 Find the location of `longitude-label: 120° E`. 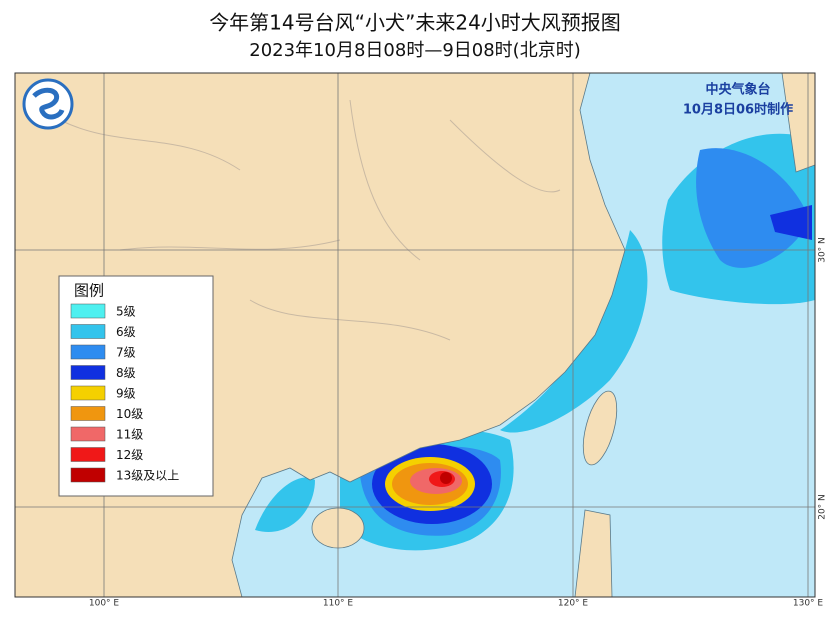

longitude-label: 120° E is located at coordinates (573, 604).